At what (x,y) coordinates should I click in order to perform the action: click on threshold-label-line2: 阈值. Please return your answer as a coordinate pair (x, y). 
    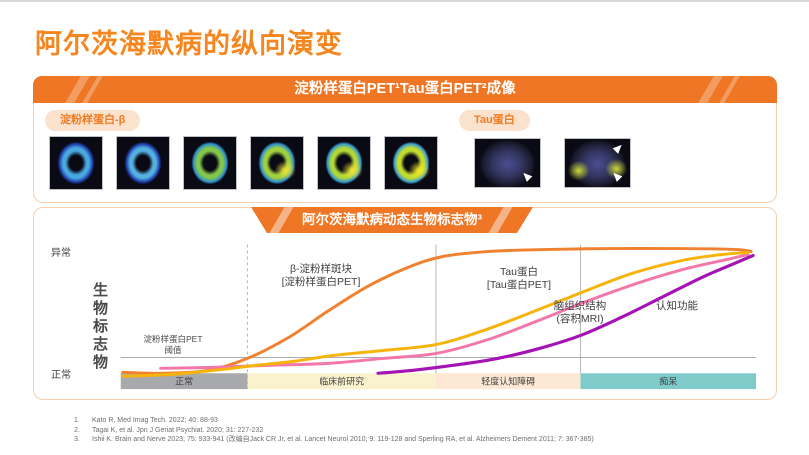
    Looking at the image, I should click on (173, 350).